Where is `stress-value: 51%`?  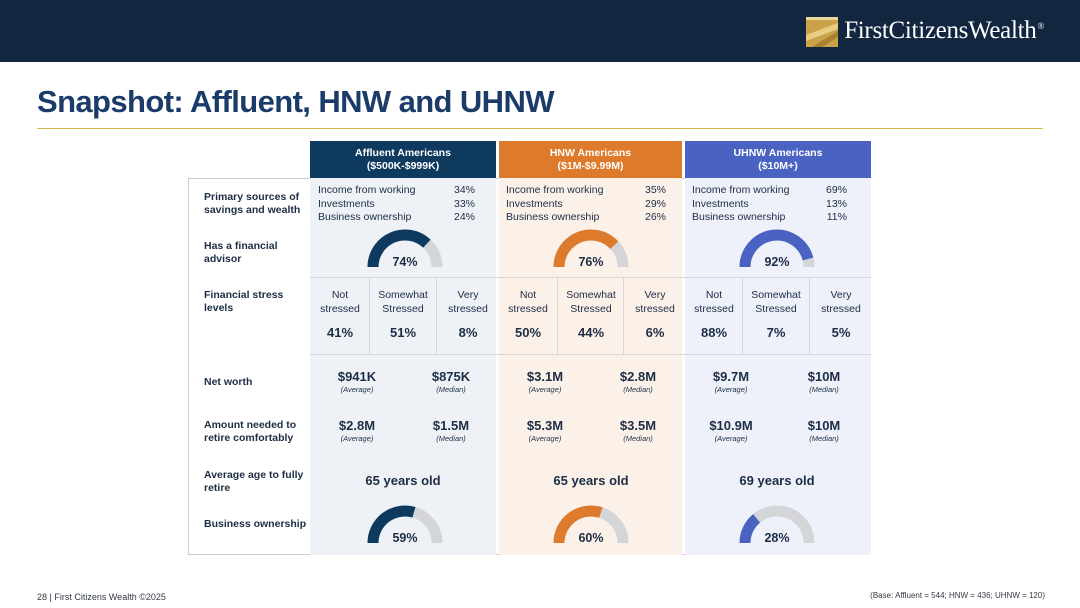 stress-value: 51% is located at coordinates (403, 332).